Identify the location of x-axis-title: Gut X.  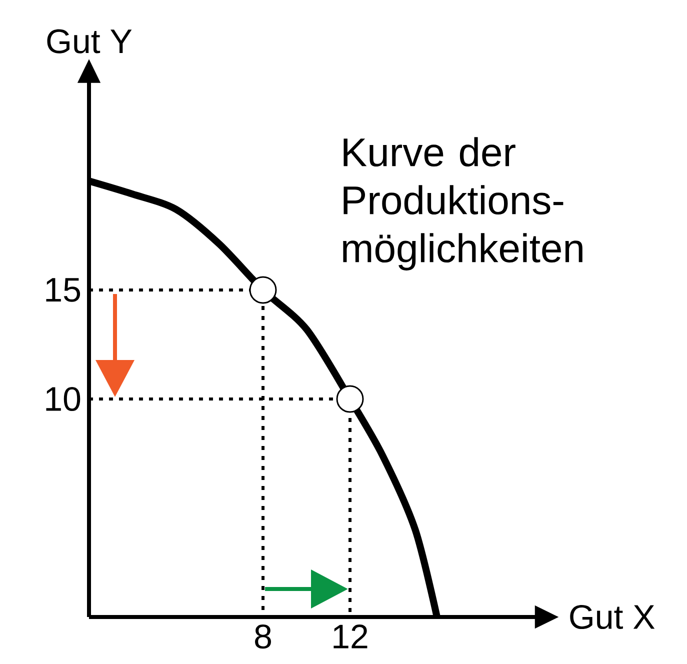
(612, 617).